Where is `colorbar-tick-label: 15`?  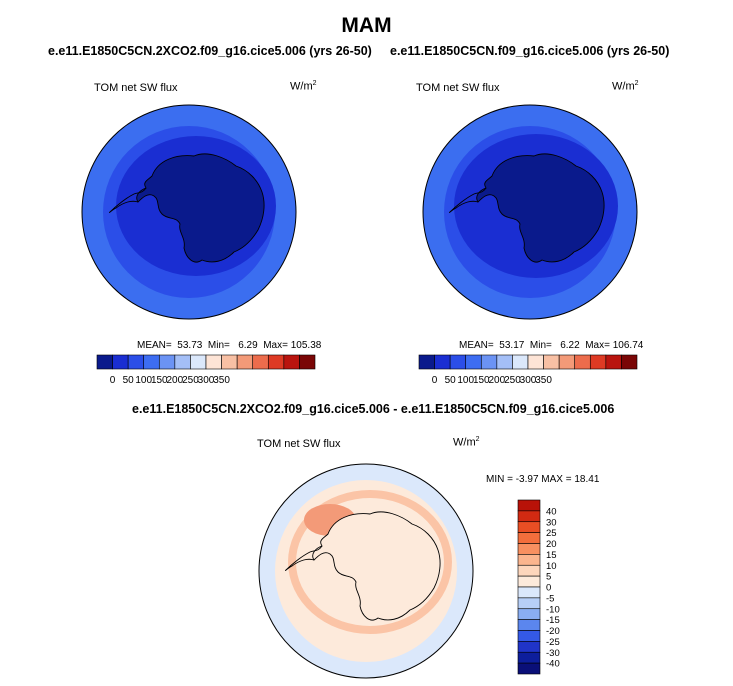
colorbar-tick-label: 15 is located at coordinates (551, 555).